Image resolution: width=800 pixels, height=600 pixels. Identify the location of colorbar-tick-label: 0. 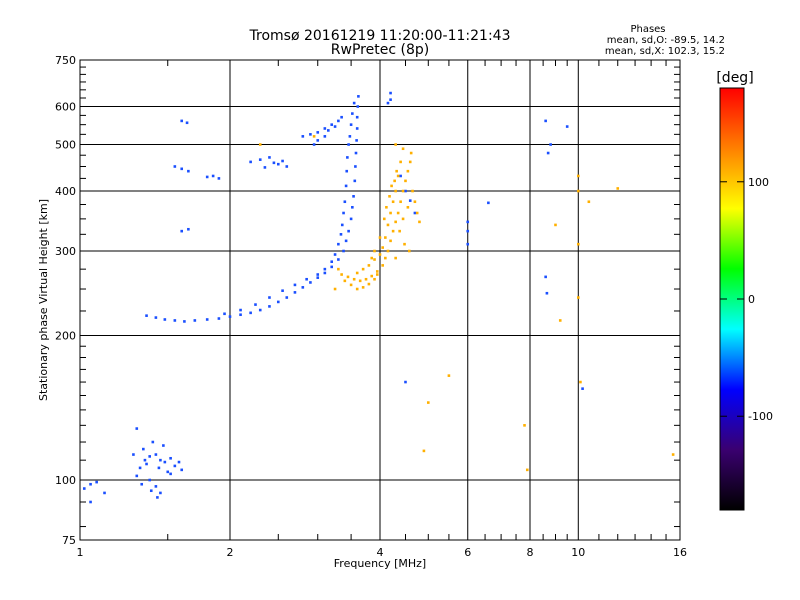
(751, 299).